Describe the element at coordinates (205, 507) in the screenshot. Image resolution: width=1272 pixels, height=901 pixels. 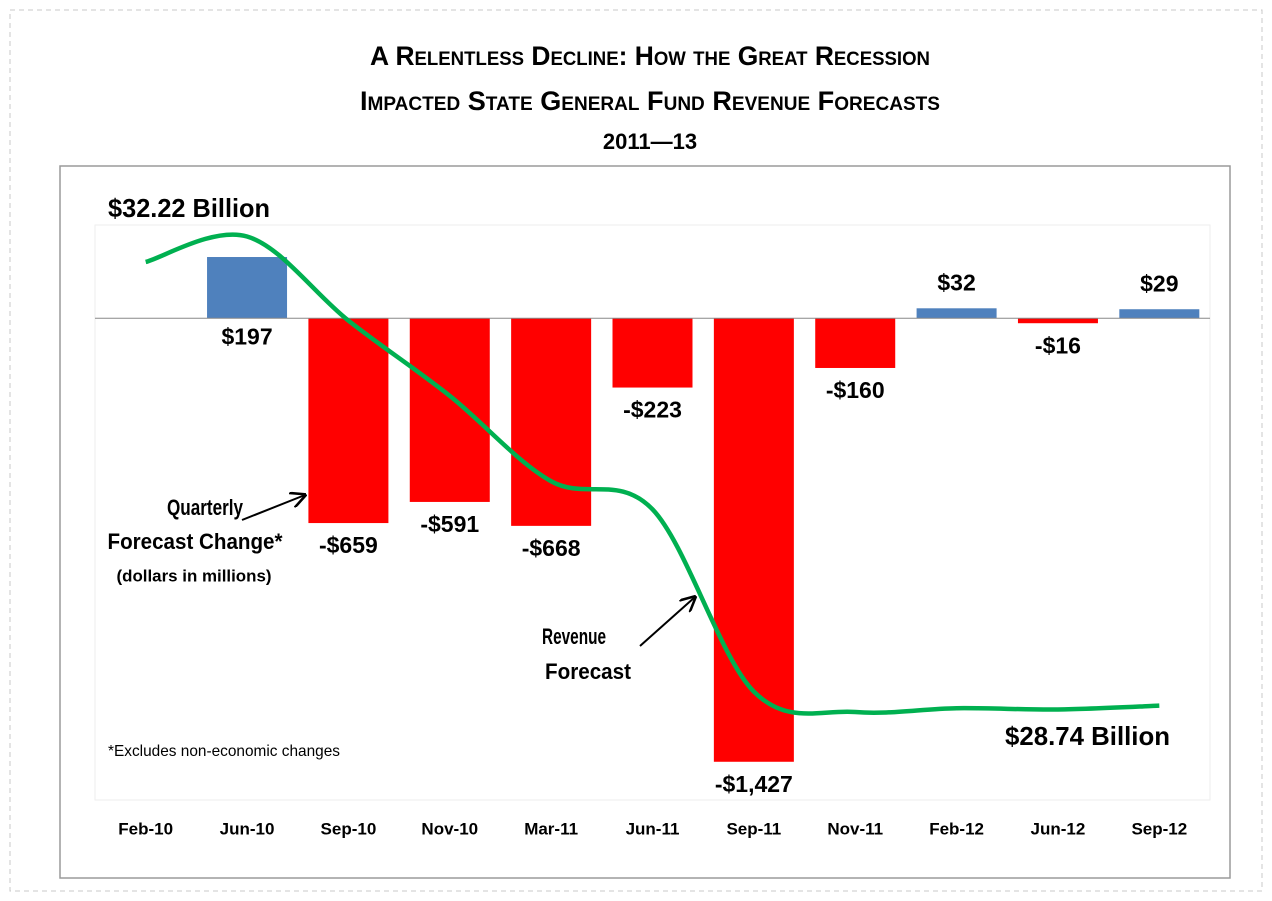
I see `annotation: Quarterly` at that location.